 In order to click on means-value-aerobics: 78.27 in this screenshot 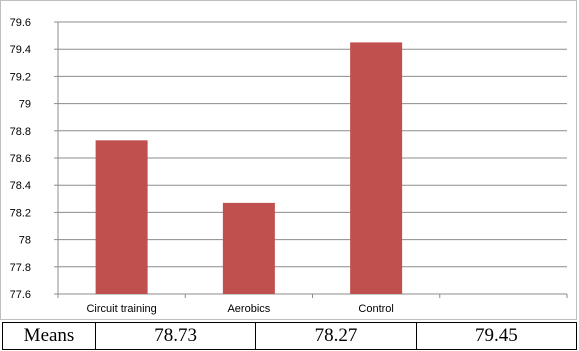, I will do `click(336, 336)`.